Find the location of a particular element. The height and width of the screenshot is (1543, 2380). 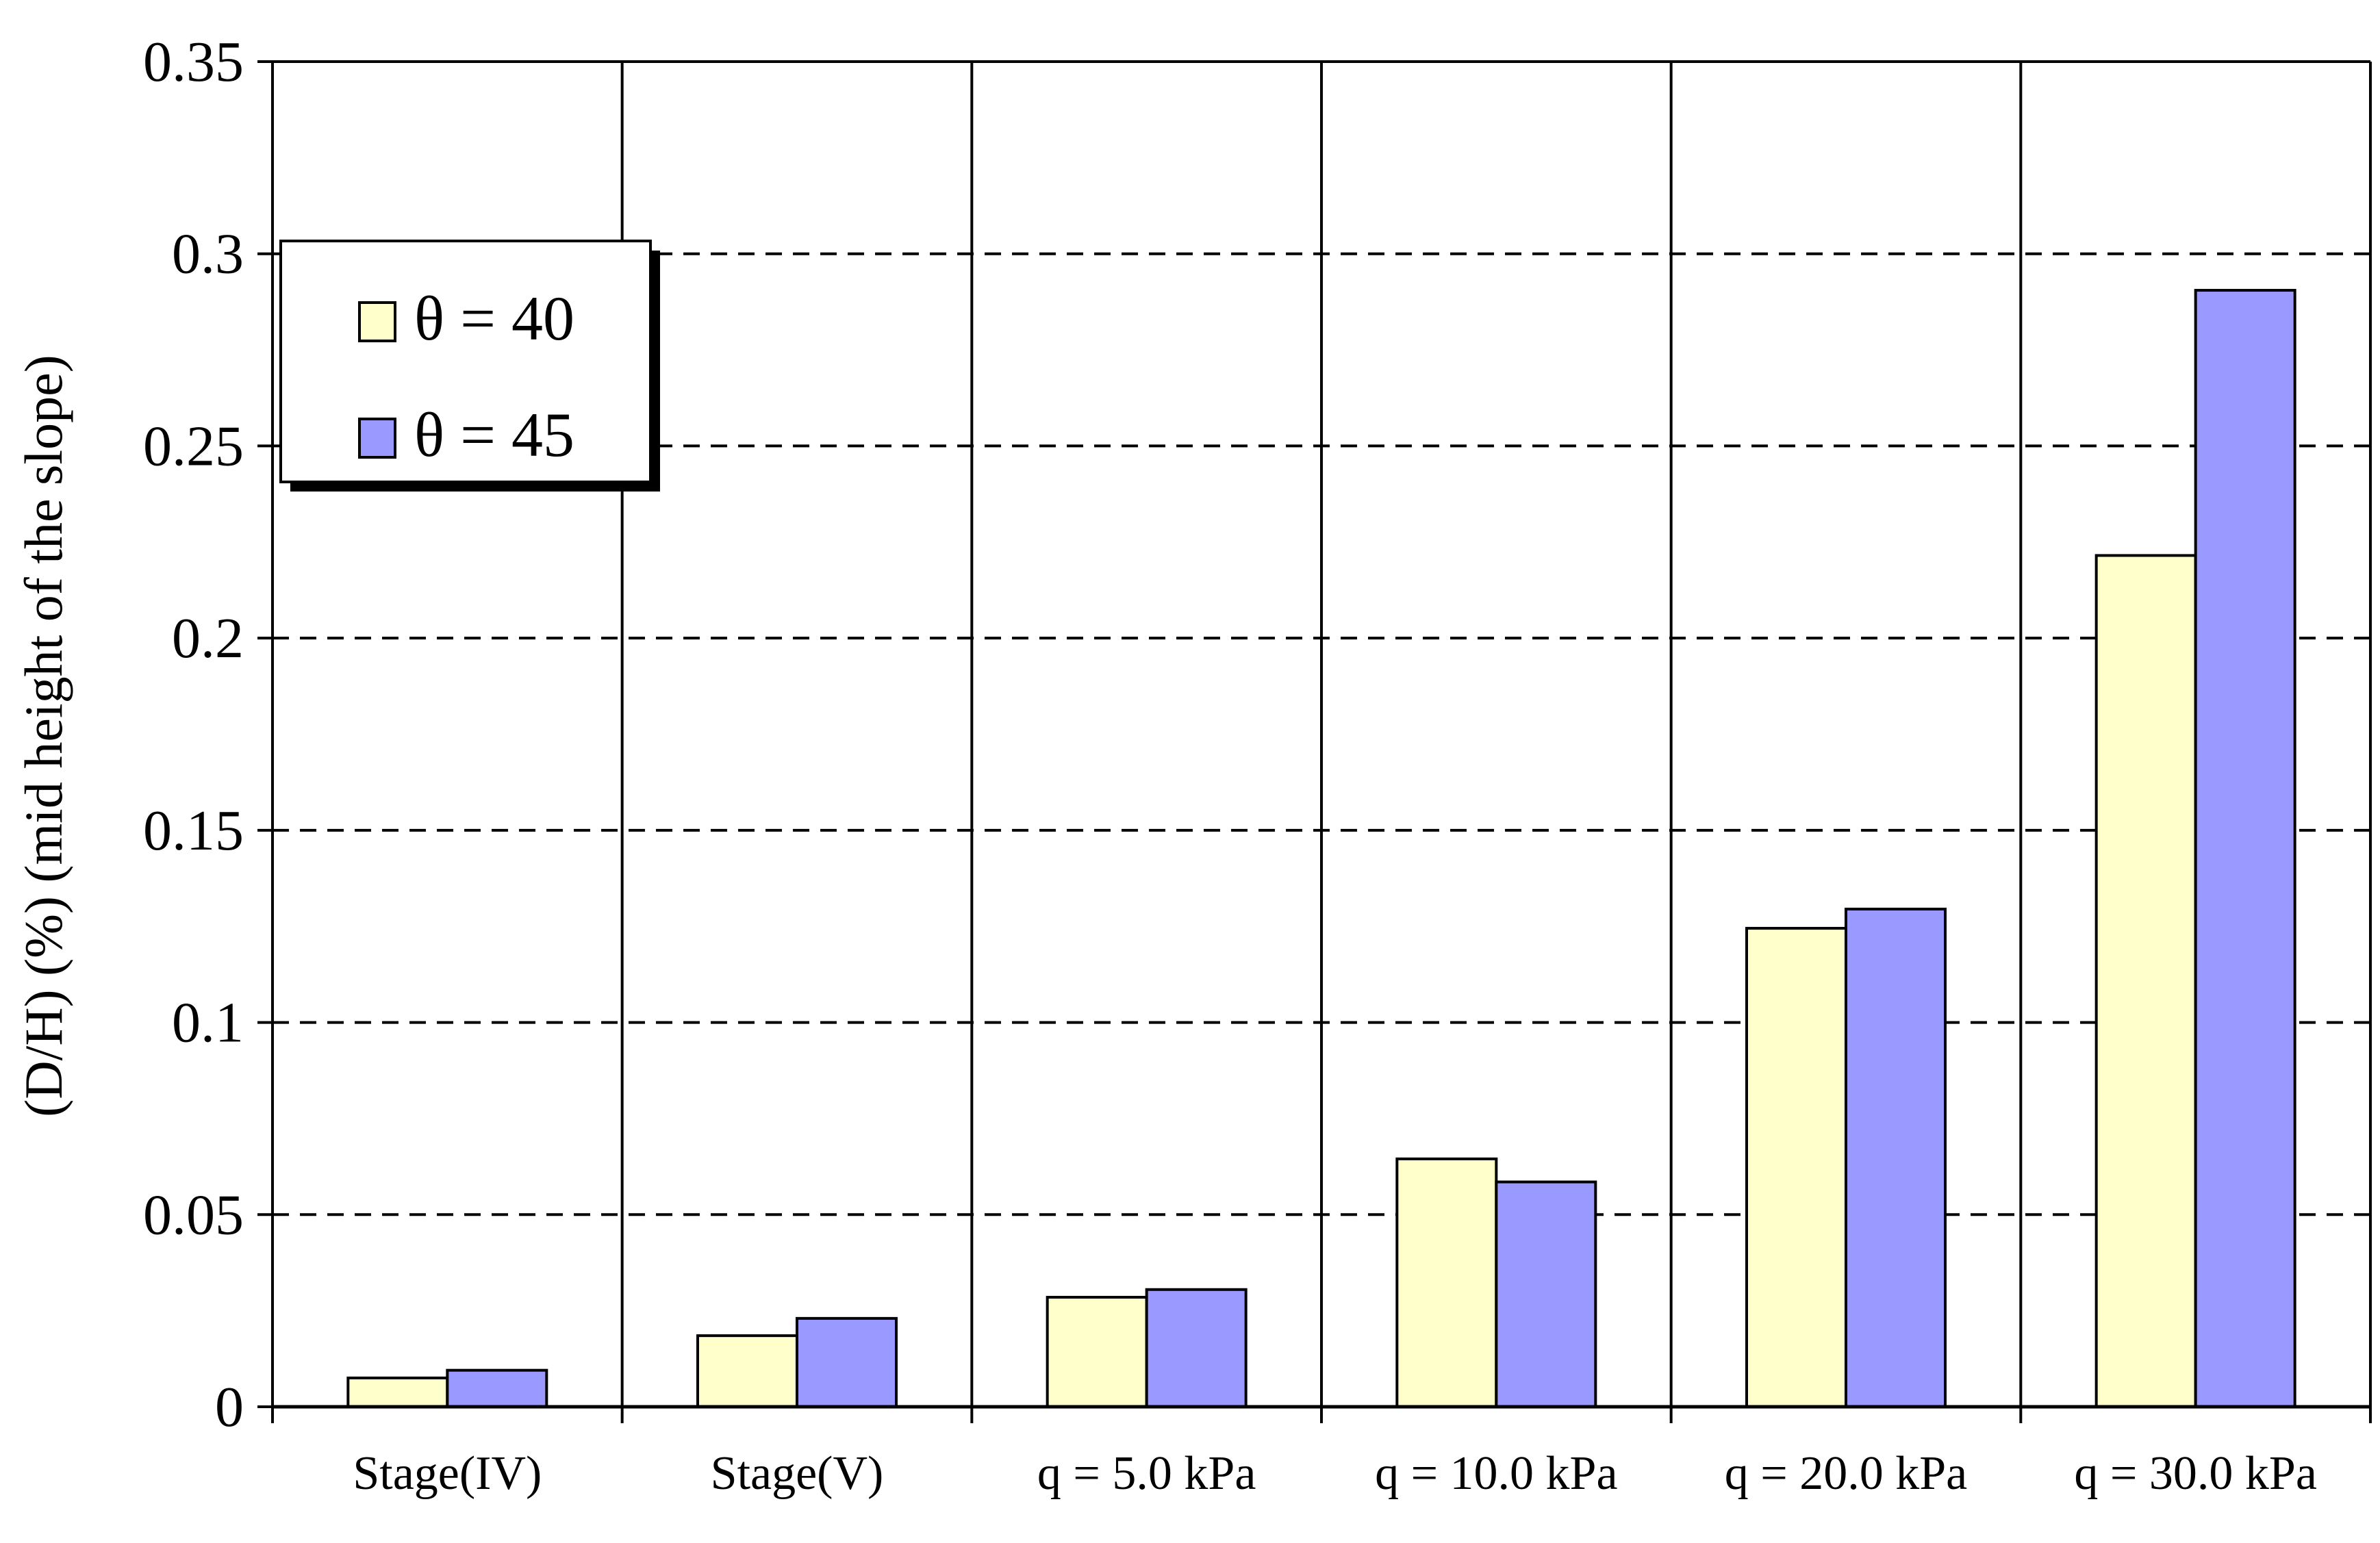

x-tick-label: Stage(V) is located at coordinates (797, 1473).